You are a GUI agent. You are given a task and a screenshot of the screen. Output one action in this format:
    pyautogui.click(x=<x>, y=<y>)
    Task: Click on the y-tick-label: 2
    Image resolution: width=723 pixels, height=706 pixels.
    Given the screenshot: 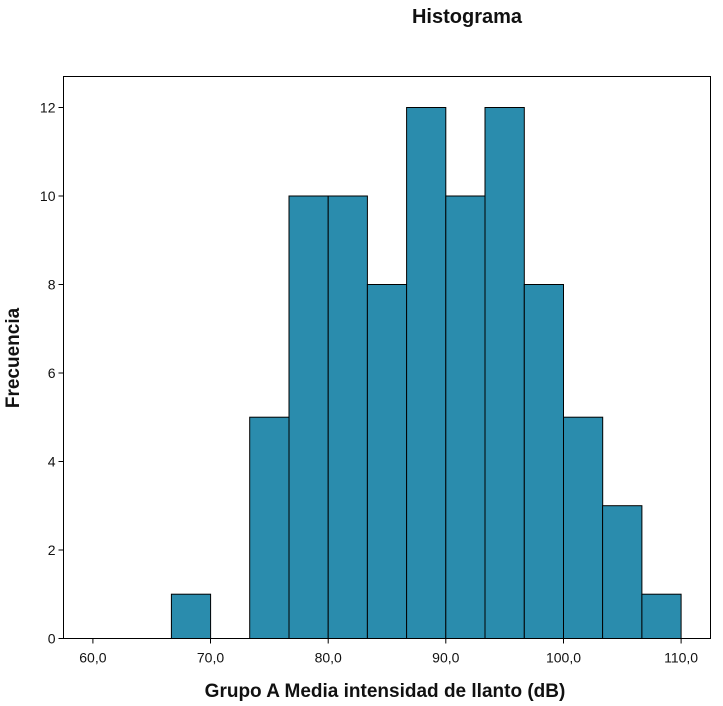 What is the action you would take?
    pyautogui.click(x=52, y=550)
    